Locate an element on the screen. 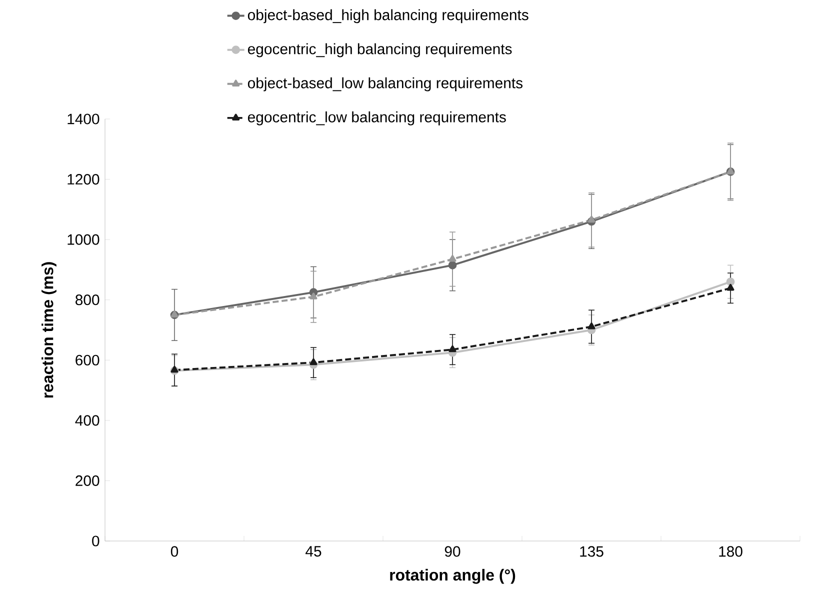 The height and width of the screenshot is (612, 820). x-tick-label: 180 is located at coordinates (730, 551).